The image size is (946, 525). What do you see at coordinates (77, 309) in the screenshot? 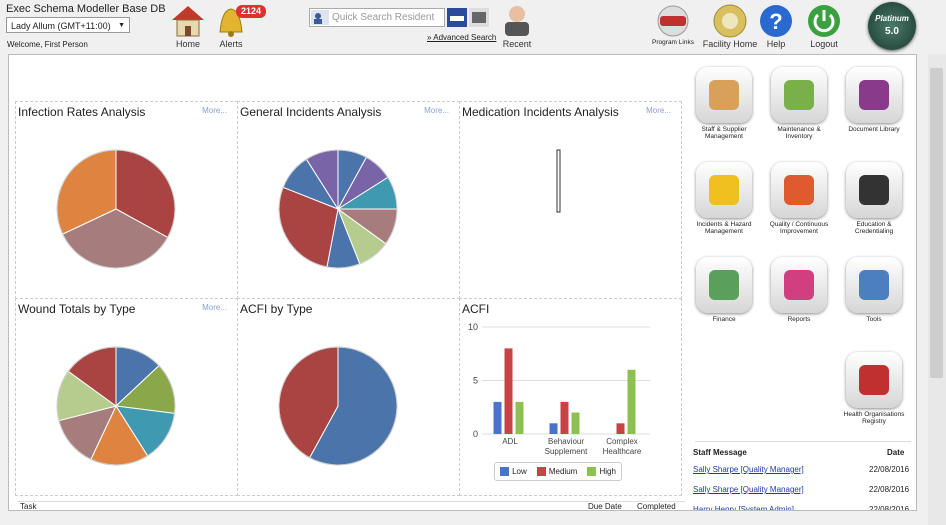
I see `panel-title: Wound Totals by Type` at bounding box center [77, 309].